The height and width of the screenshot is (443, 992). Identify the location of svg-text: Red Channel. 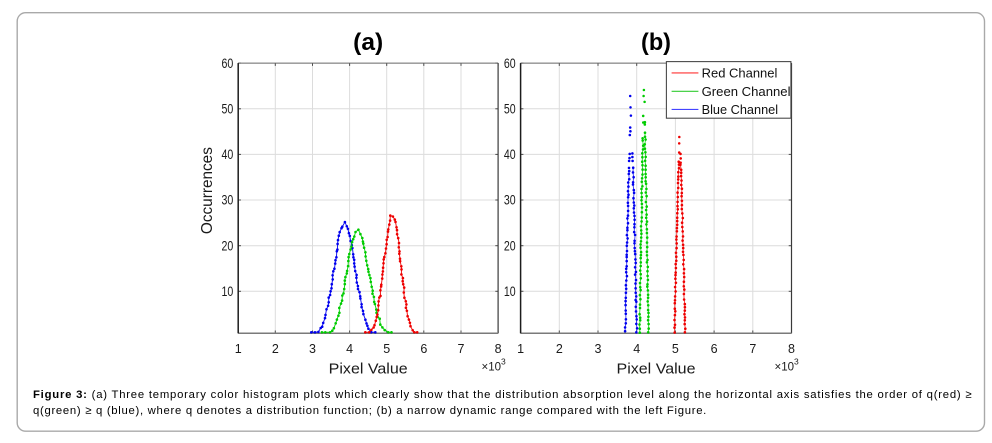
(740, 73).